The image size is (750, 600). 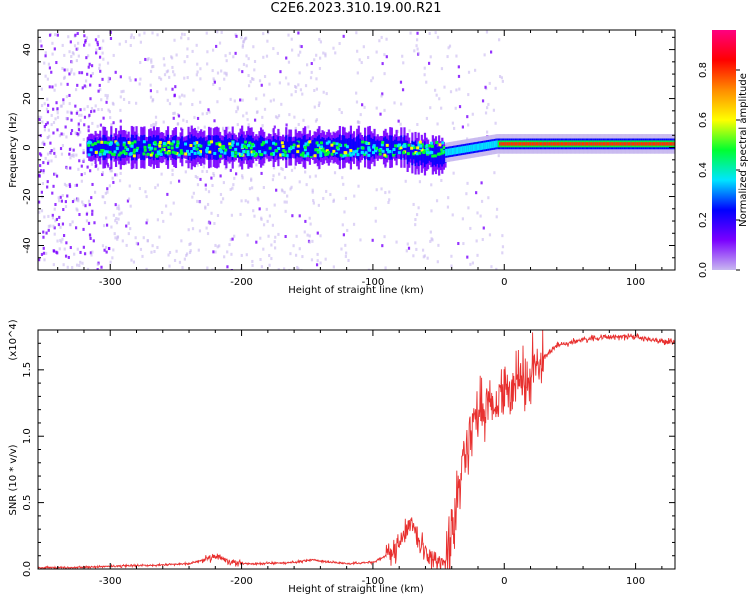 I want to click on snr-ytick-label: 1.5, so click(x=27, y=370).